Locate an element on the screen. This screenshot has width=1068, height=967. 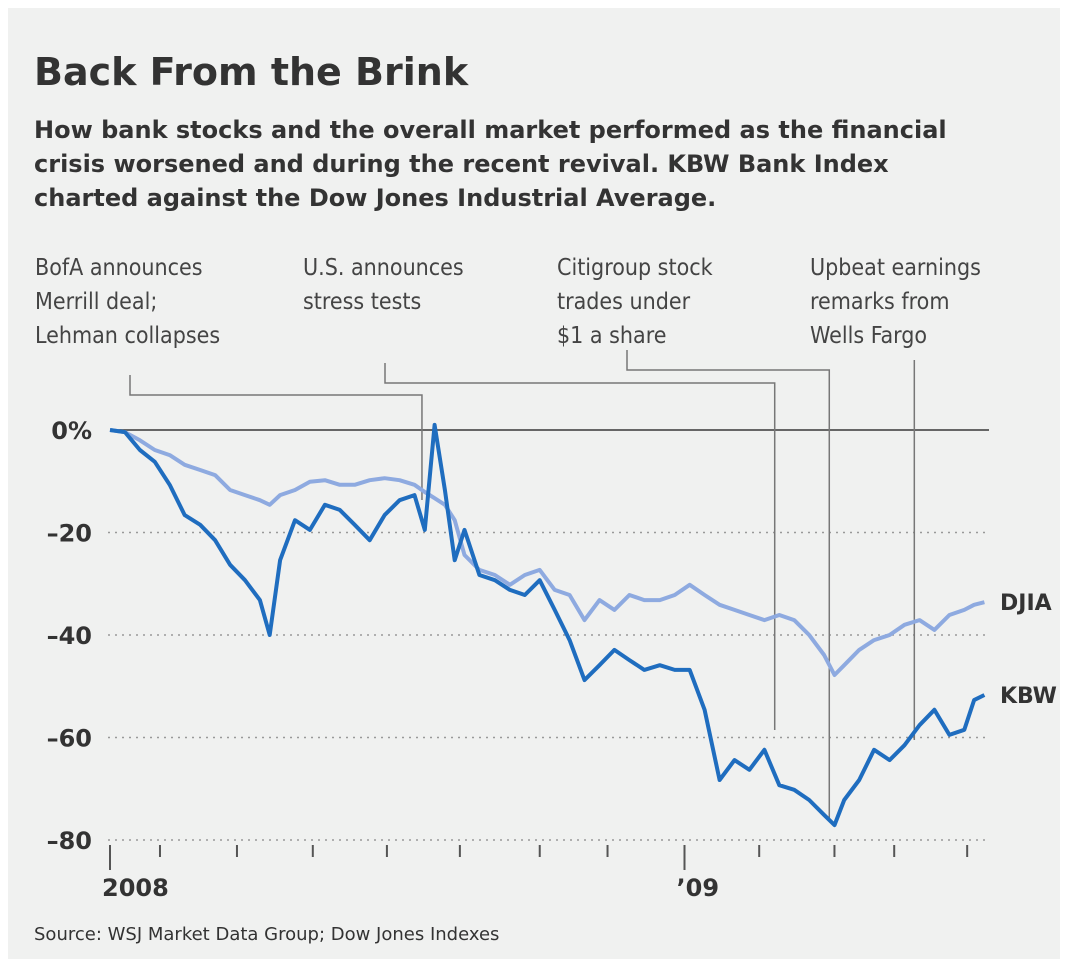
annotation-text: trades under is located at coordinates (624, 302).